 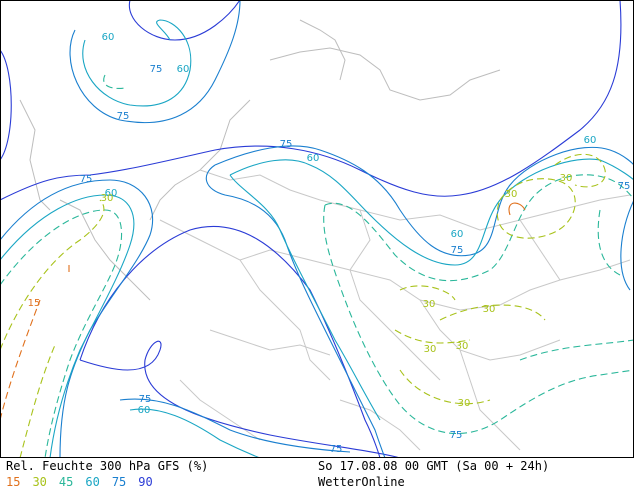 I want to click on legend-value: 45, so click(x=66, y=482).